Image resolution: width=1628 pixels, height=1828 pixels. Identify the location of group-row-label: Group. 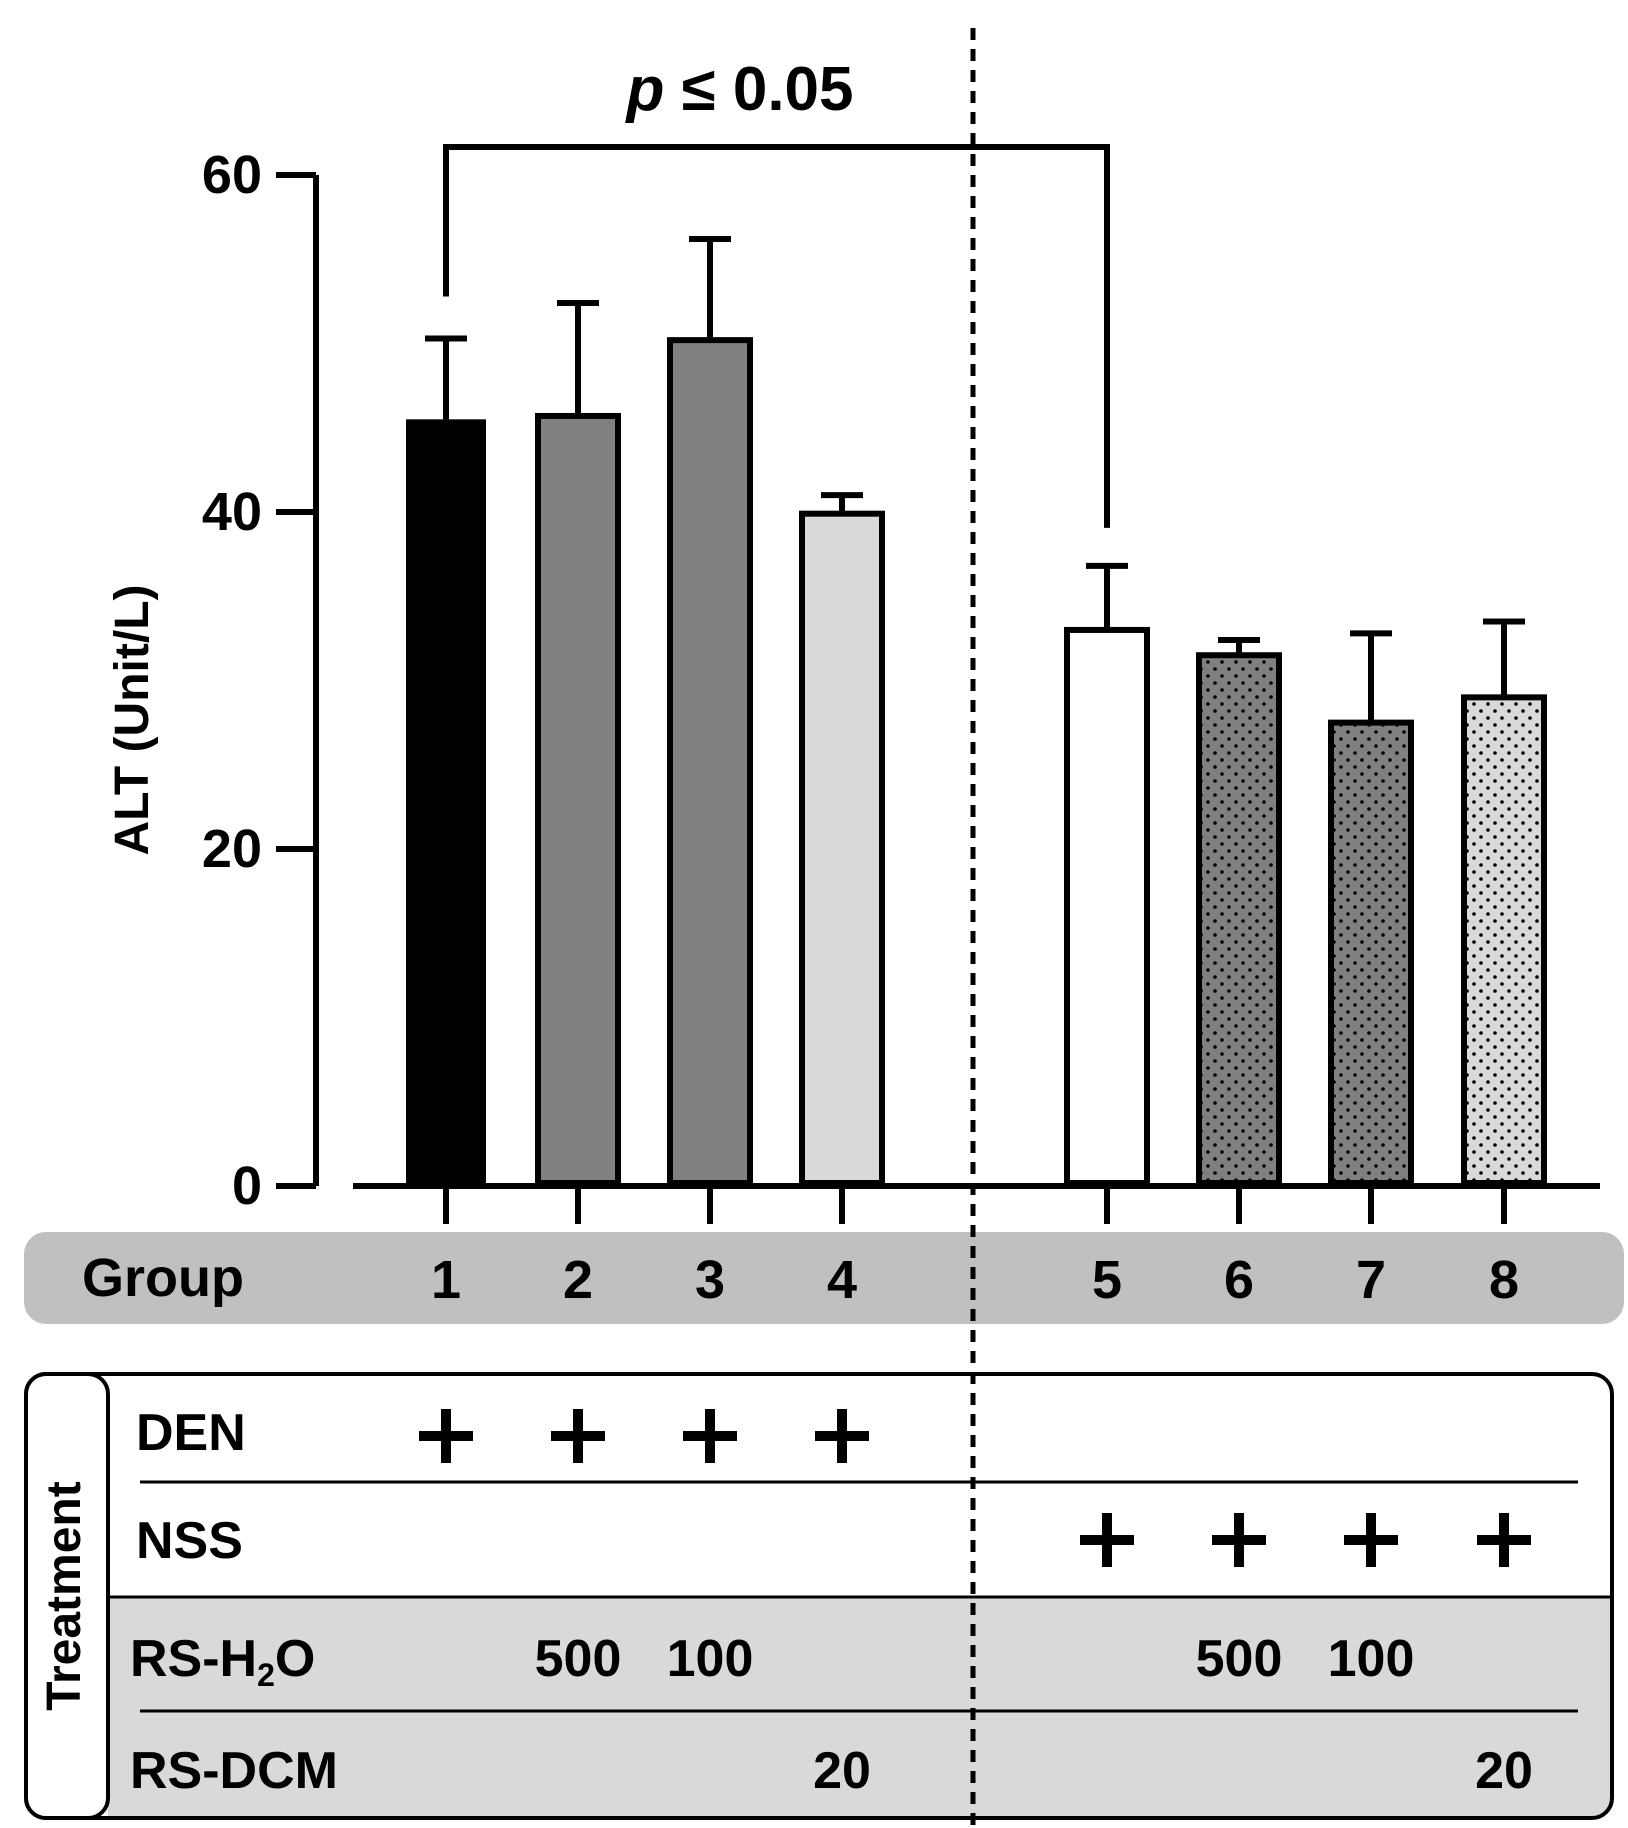
(163, 1278).